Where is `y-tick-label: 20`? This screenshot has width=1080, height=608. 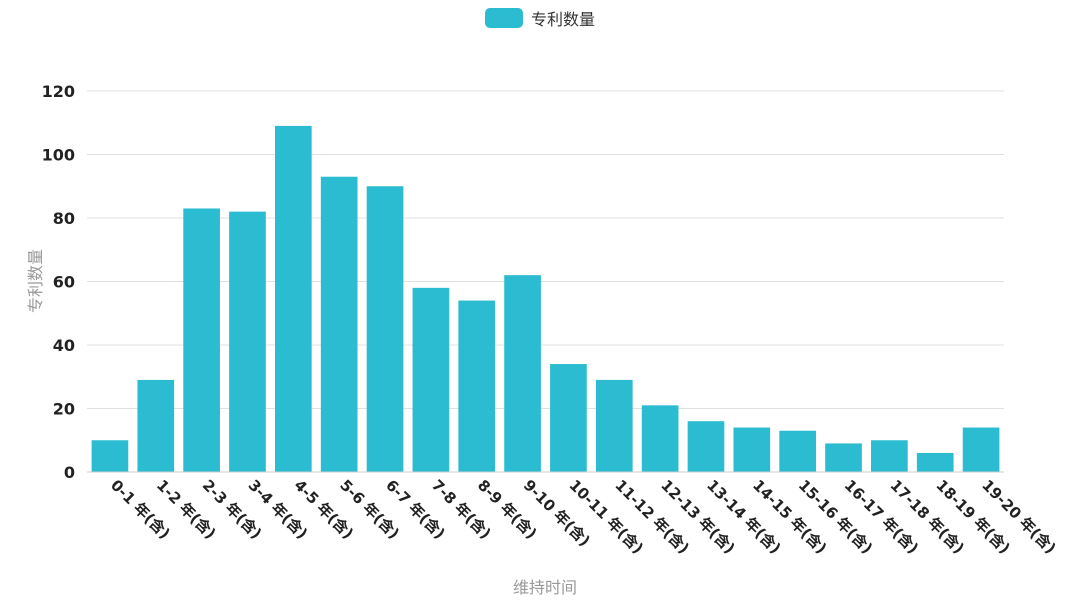 y-tick-label: 20 is located at coordinates (64, 409).